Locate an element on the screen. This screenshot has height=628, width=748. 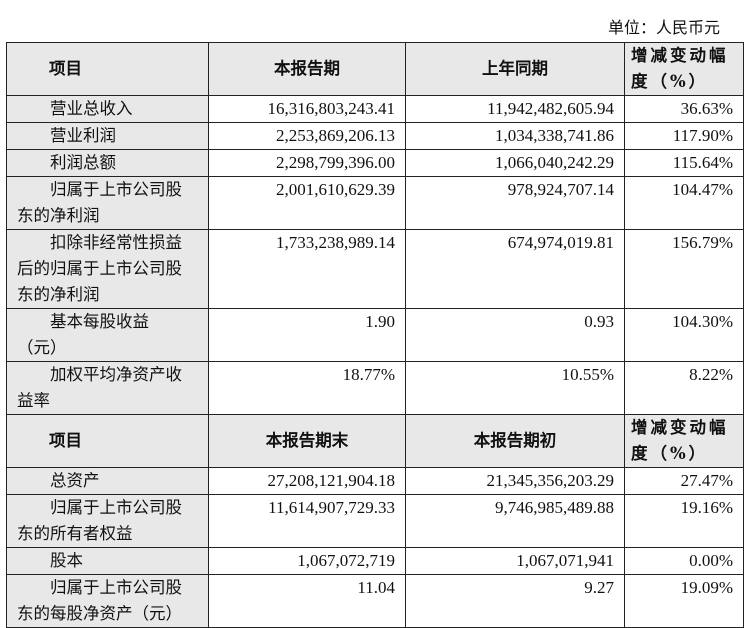
cell-change: 104.30% is located at coordinates (684, 335).